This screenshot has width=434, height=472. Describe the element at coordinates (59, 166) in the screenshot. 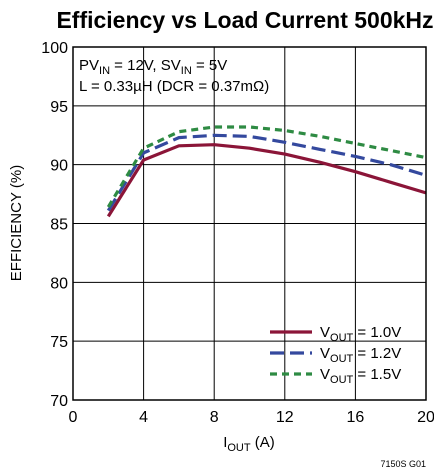

I see `y-tick-label: 90` at that location.